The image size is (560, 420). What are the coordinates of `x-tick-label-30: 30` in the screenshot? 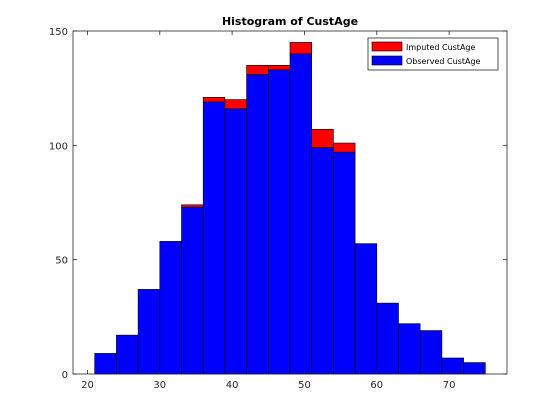 It's located at (159, 385).